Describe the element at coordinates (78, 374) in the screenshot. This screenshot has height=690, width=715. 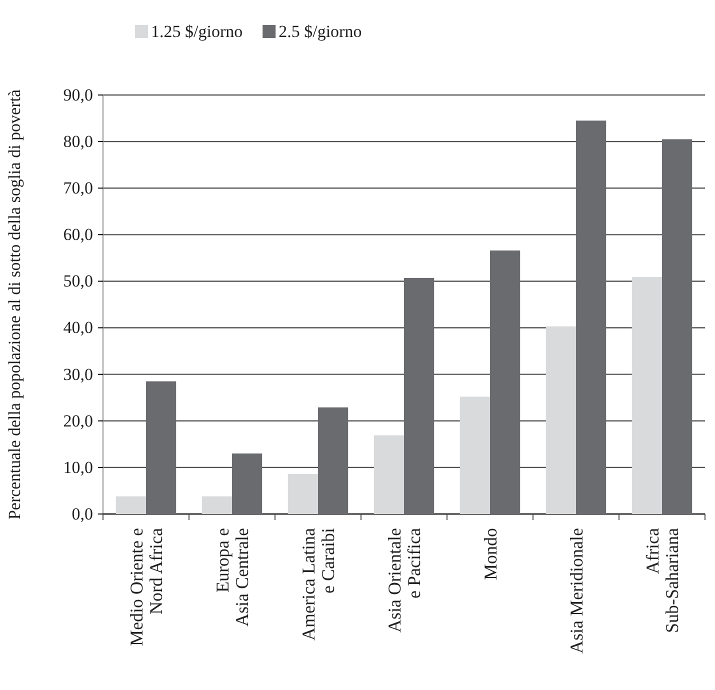
I see `y-tick-label: 30,0` at that location.